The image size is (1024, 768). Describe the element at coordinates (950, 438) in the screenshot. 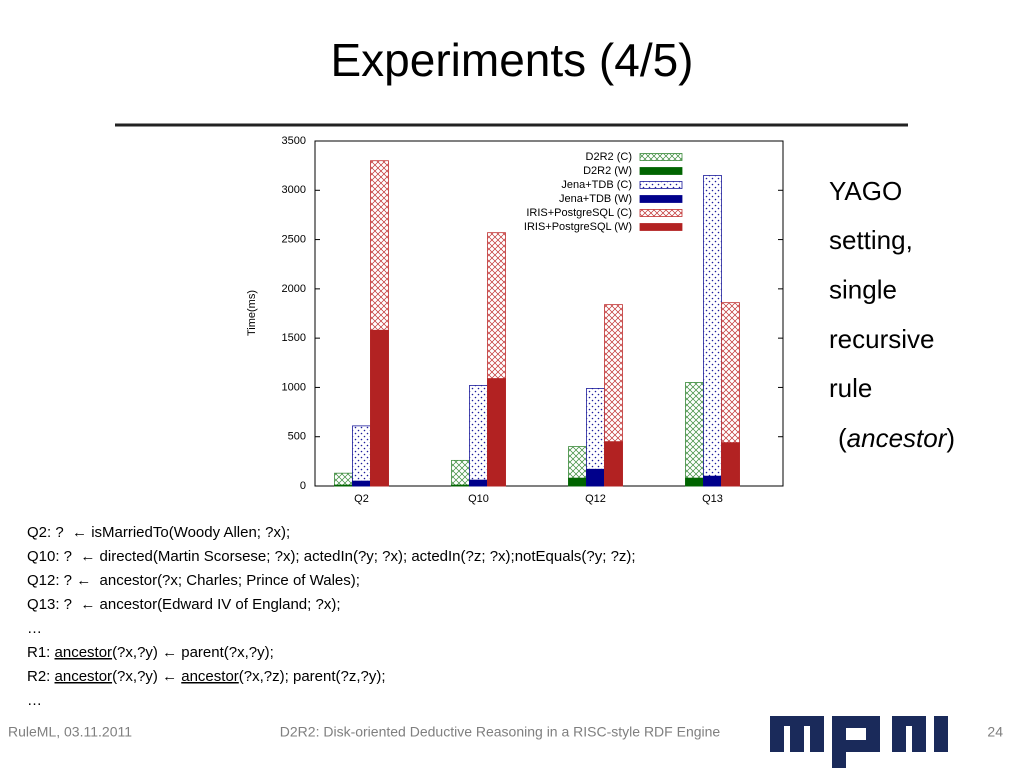

I see `paren: )` at that location.